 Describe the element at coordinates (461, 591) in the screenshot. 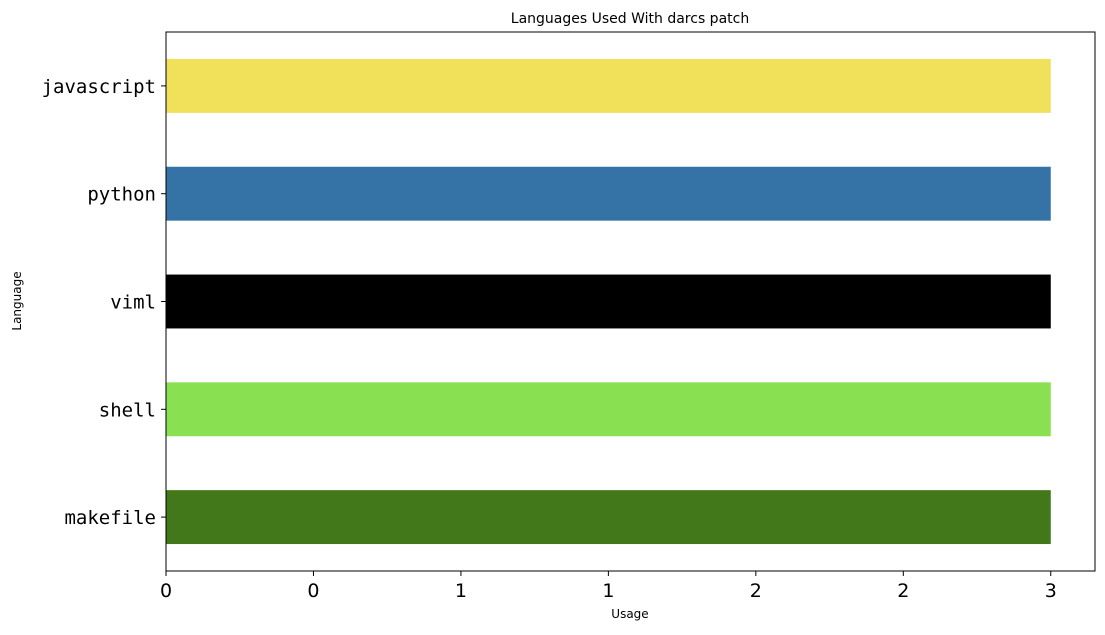

I see `x-tick-label-2: 1` at that location.